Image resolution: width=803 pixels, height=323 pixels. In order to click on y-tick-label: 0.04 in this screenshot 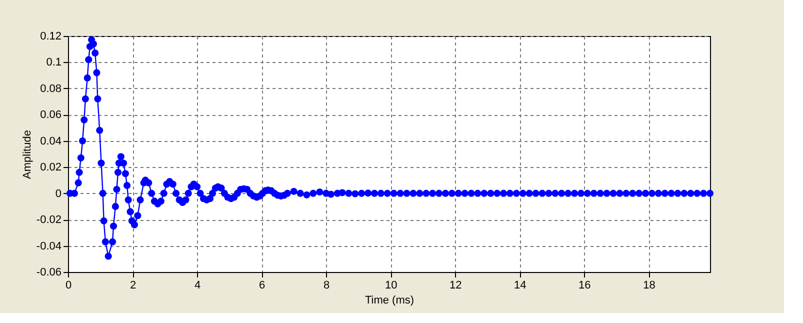, I will do `click(51, 141)`.